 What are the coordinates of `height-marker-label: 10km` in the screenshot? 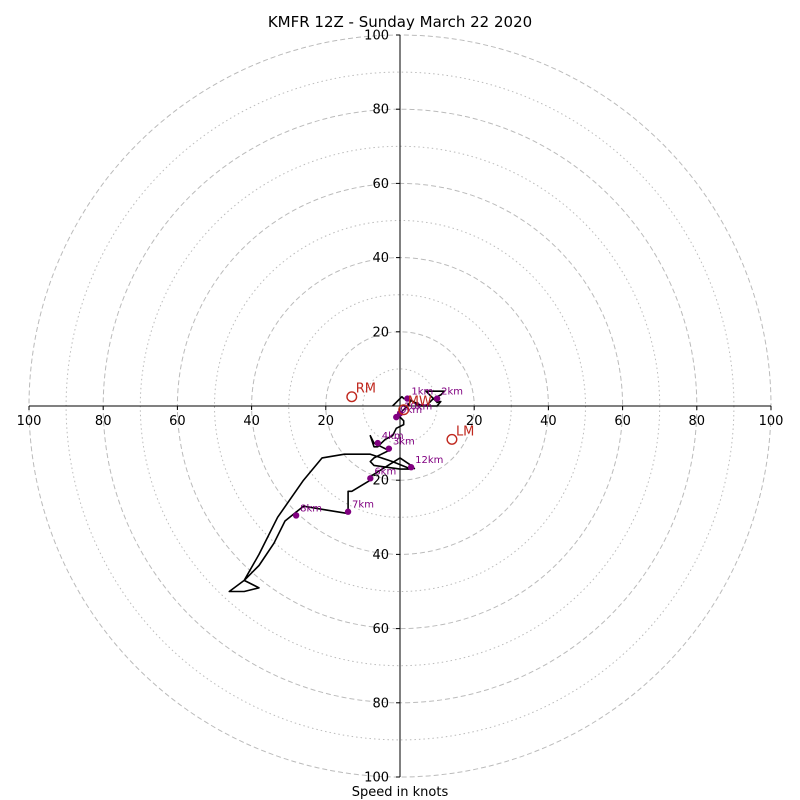 It's located at (418, 406).